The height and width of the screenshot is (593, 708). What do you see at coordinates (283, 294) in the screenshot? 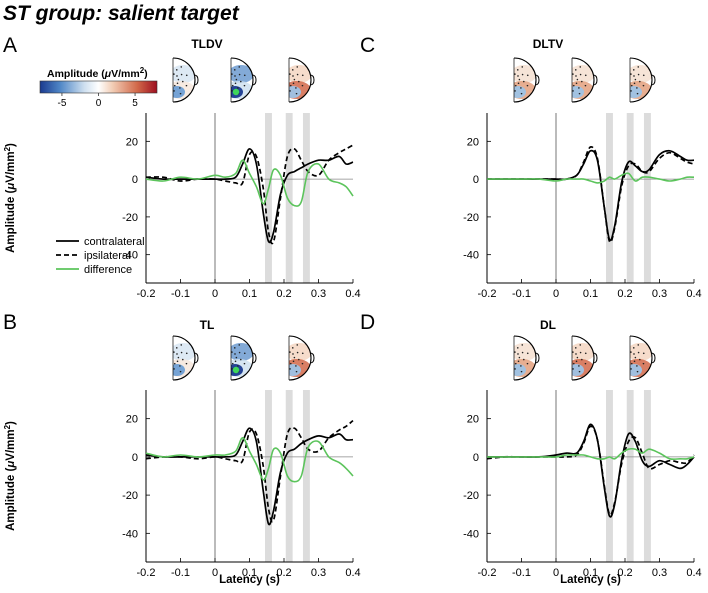
I see `x-tick-label: 0.2` at bounding box center [283, 294].